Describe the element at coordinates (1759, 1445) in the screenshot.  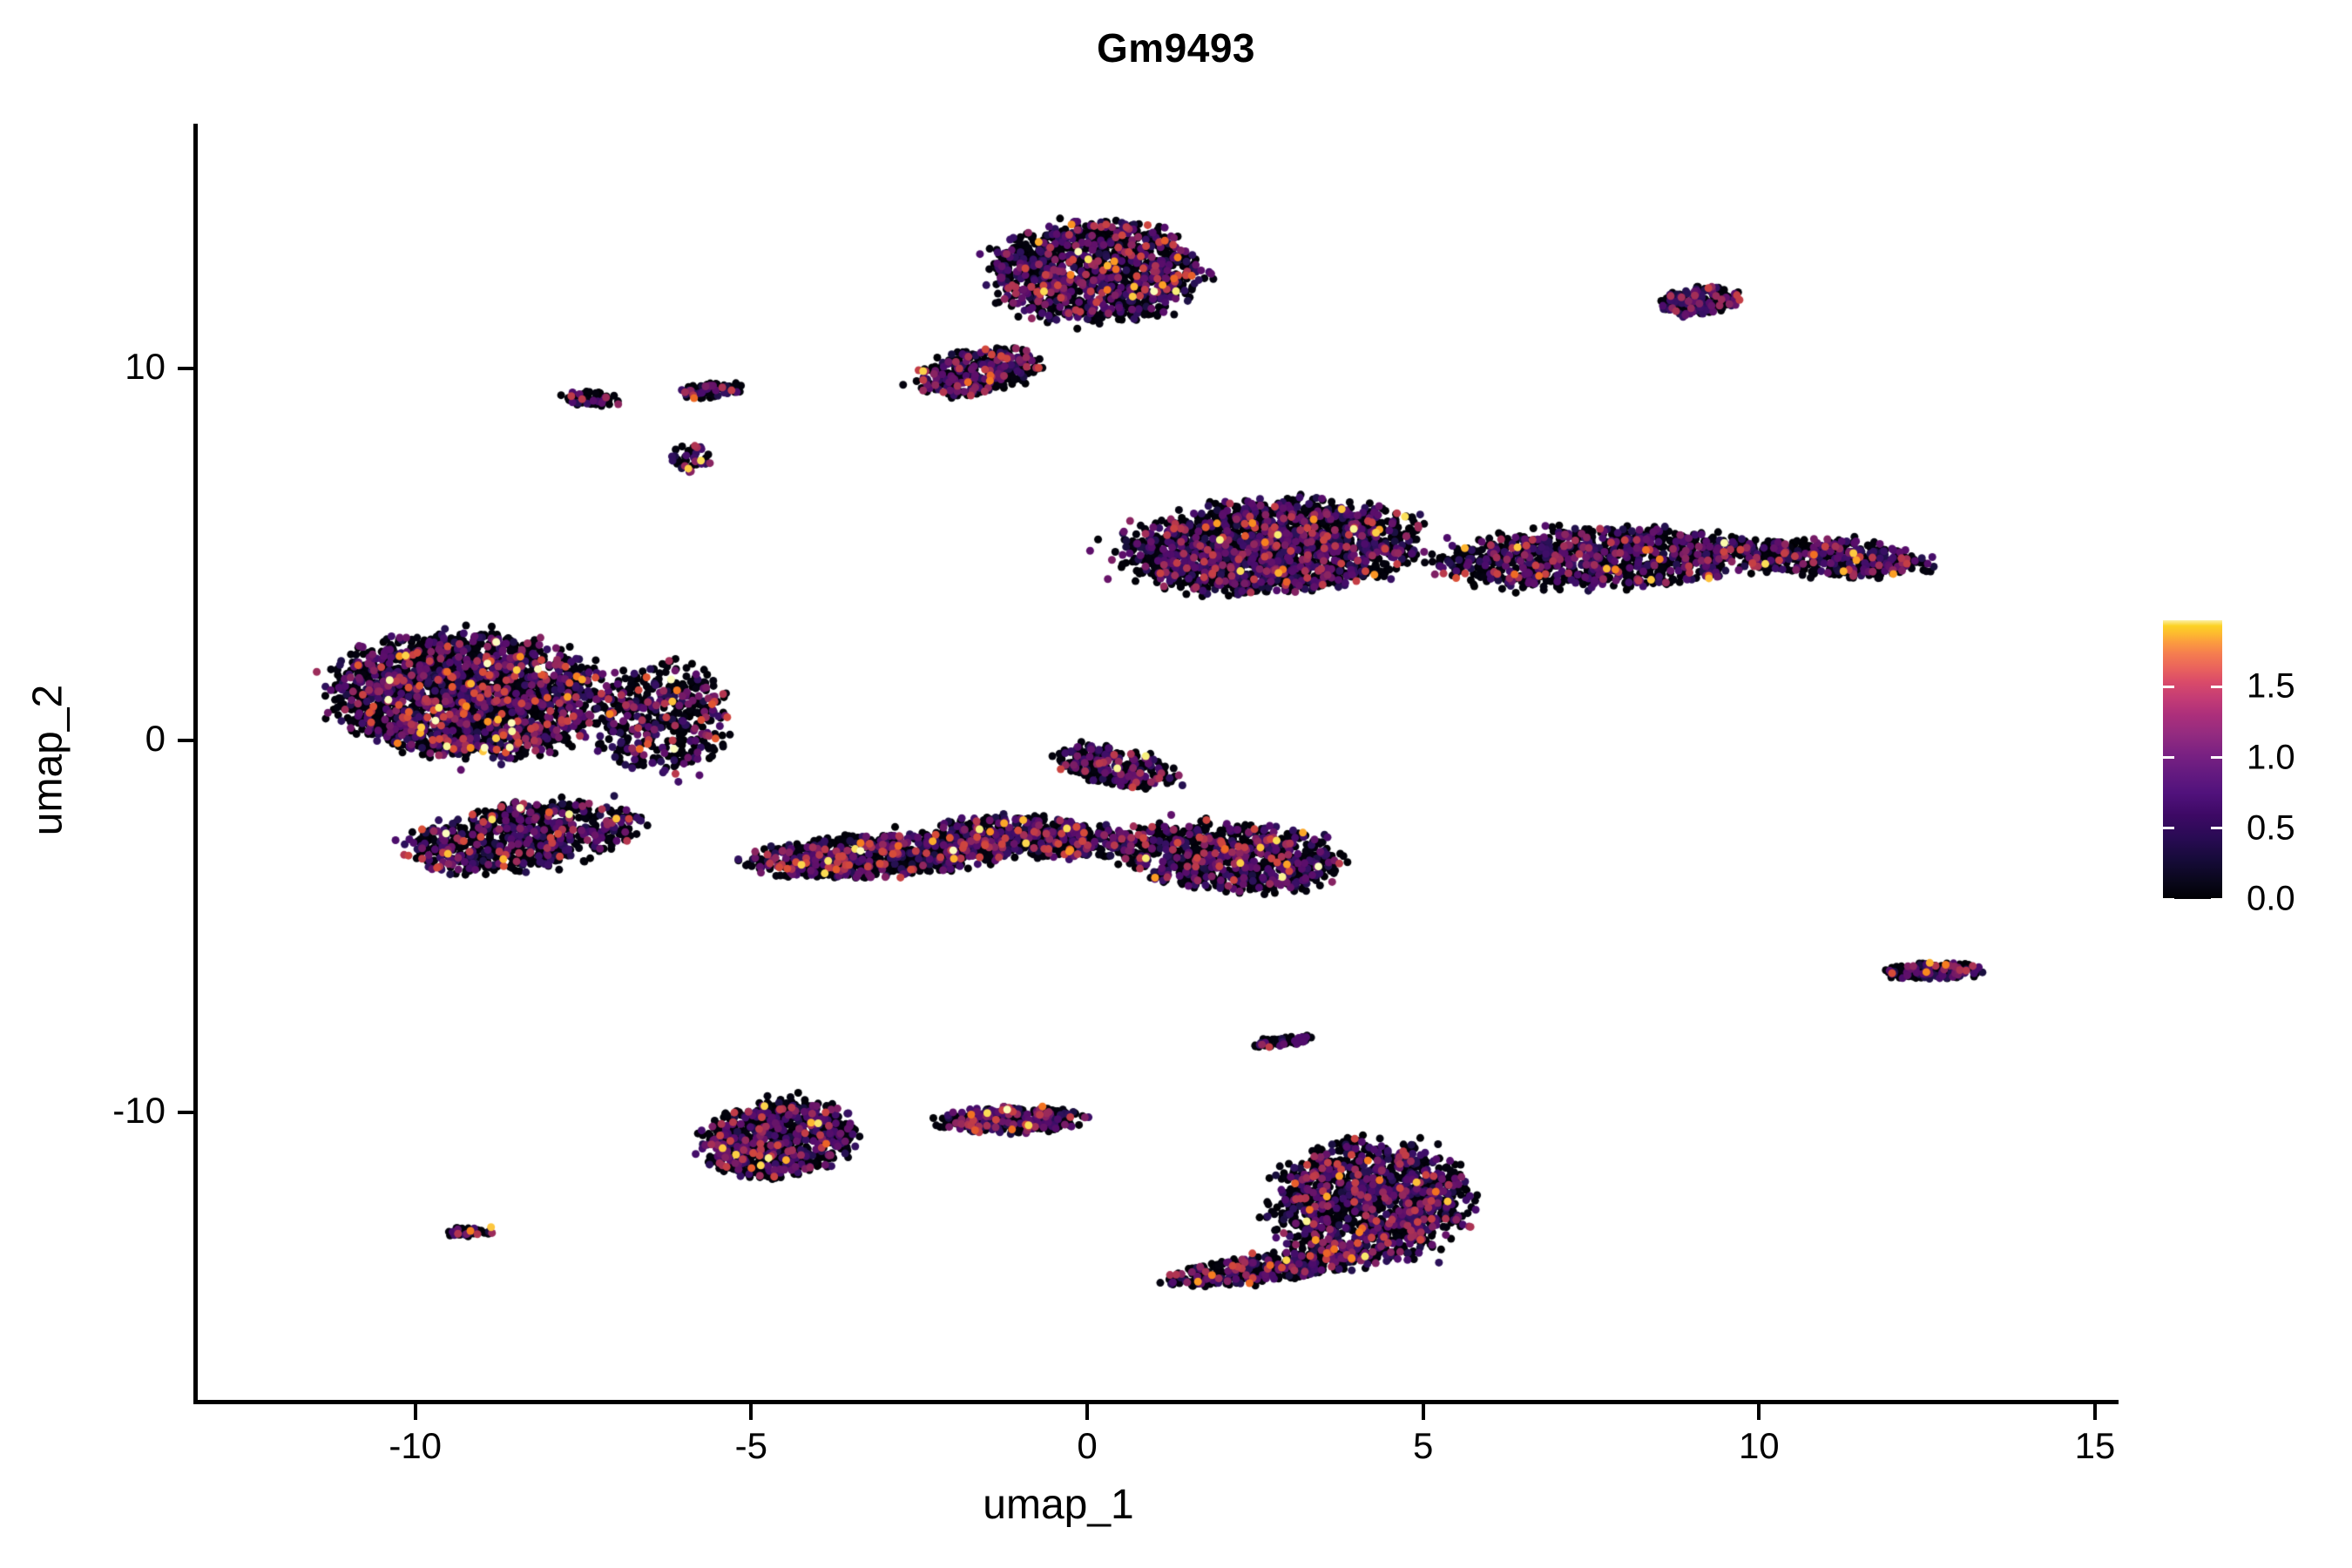
I see `x-tick-label: 10` at that location.